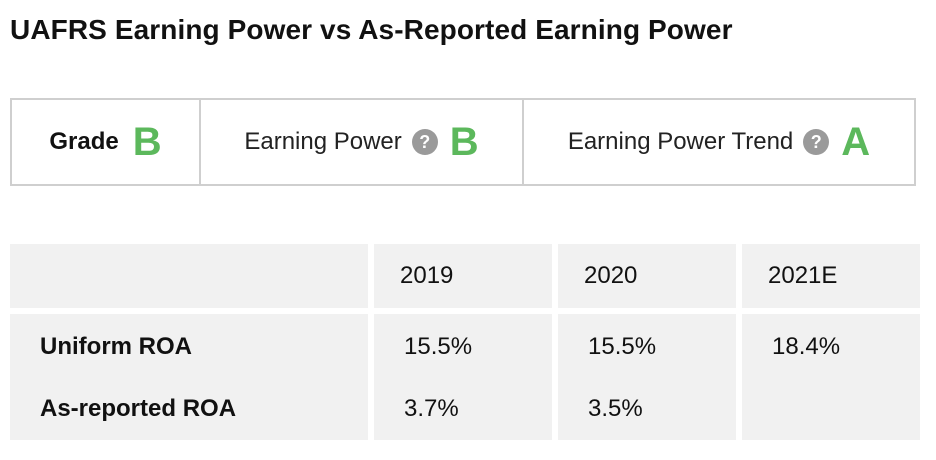  I want to click on grade-value: B, so click(147, 142).